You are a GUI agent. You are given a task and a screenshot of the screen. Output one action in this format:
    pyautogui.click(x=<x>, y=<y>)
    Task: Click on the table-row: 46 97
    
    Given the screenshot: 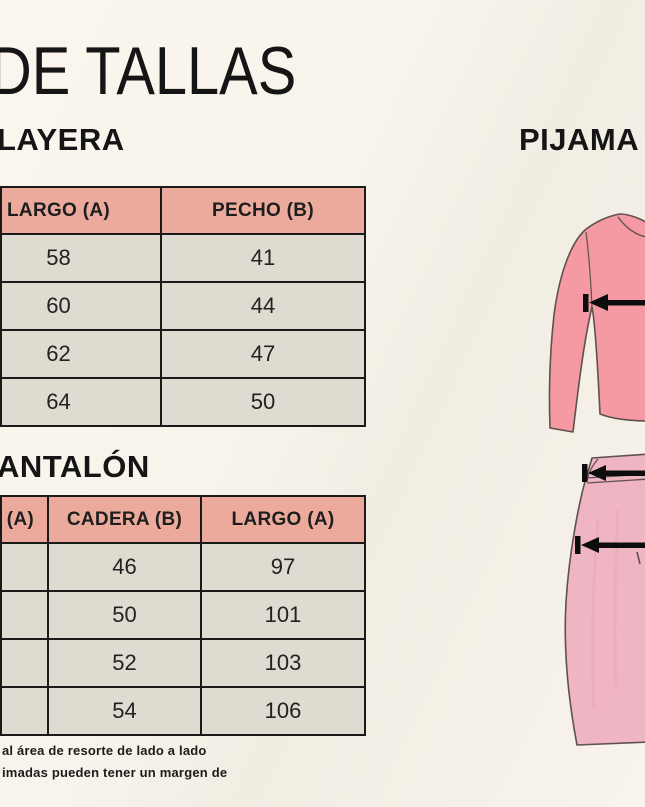 What is the action you would take?
    pyautogui.click(x=183, y=567)
    